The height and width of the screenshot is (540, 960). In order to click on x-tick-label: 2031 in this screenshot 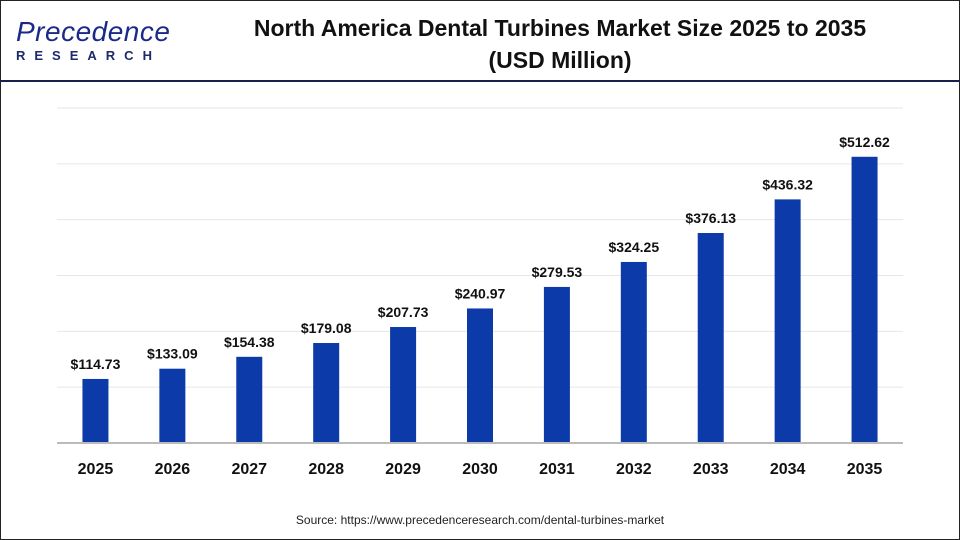, I will do `click(557, 469)`.